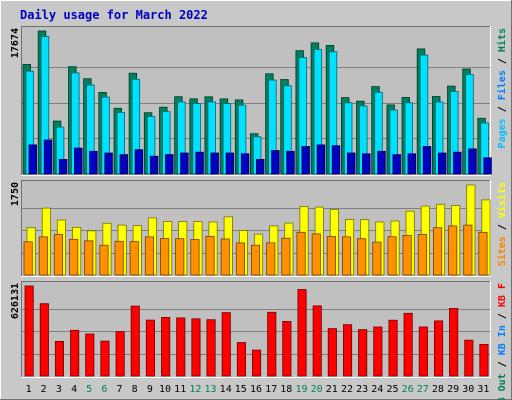 The height and width of the screenshot is (400, 512). What do you see at coordinates (241, 389) in the screenshot?
I see `day-label: 15` at bounding box center [241, 389].